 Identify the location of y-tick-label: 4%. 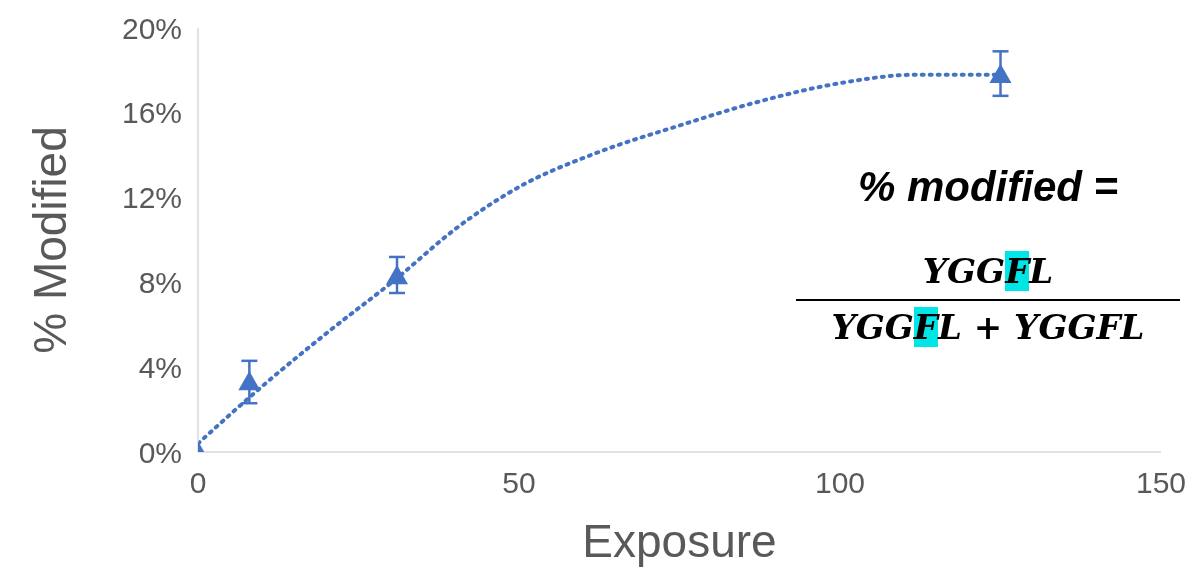
(160, 367).